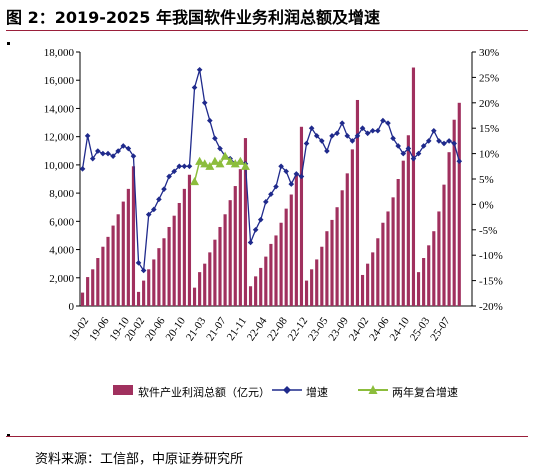  I want to click on right-tick-label: 25%, so click(489, 78).